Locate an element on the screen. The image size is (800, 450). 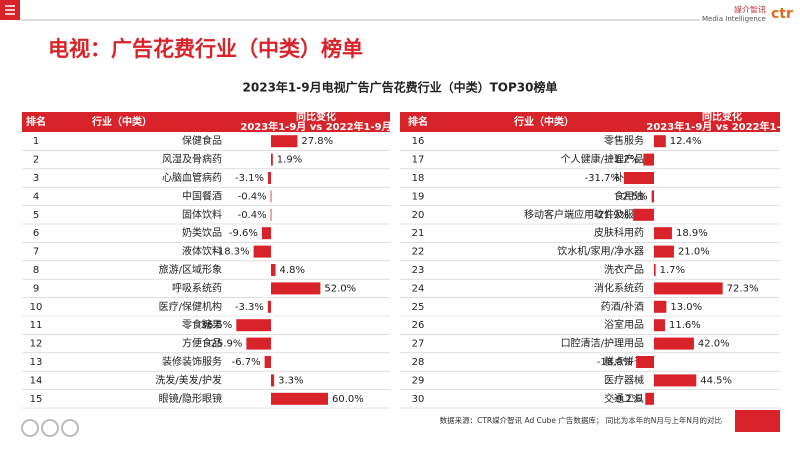
category: 口腔清洁/护理用品 is located at coordinates (602, 343).